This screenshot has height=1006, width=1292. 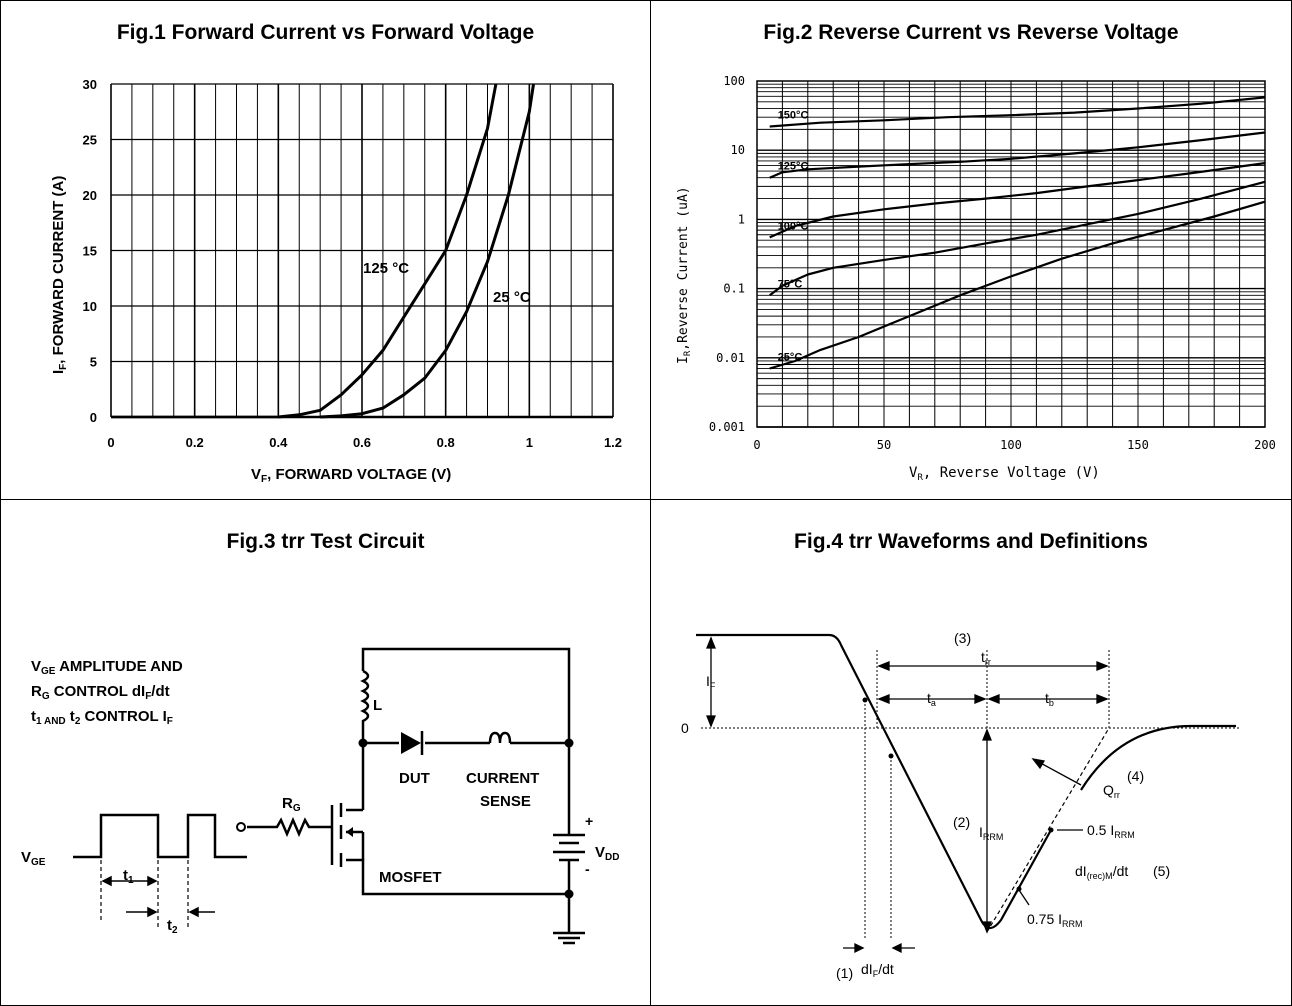 I want to click on fig2-series-label: 125°C, so click(x=793, y=167).